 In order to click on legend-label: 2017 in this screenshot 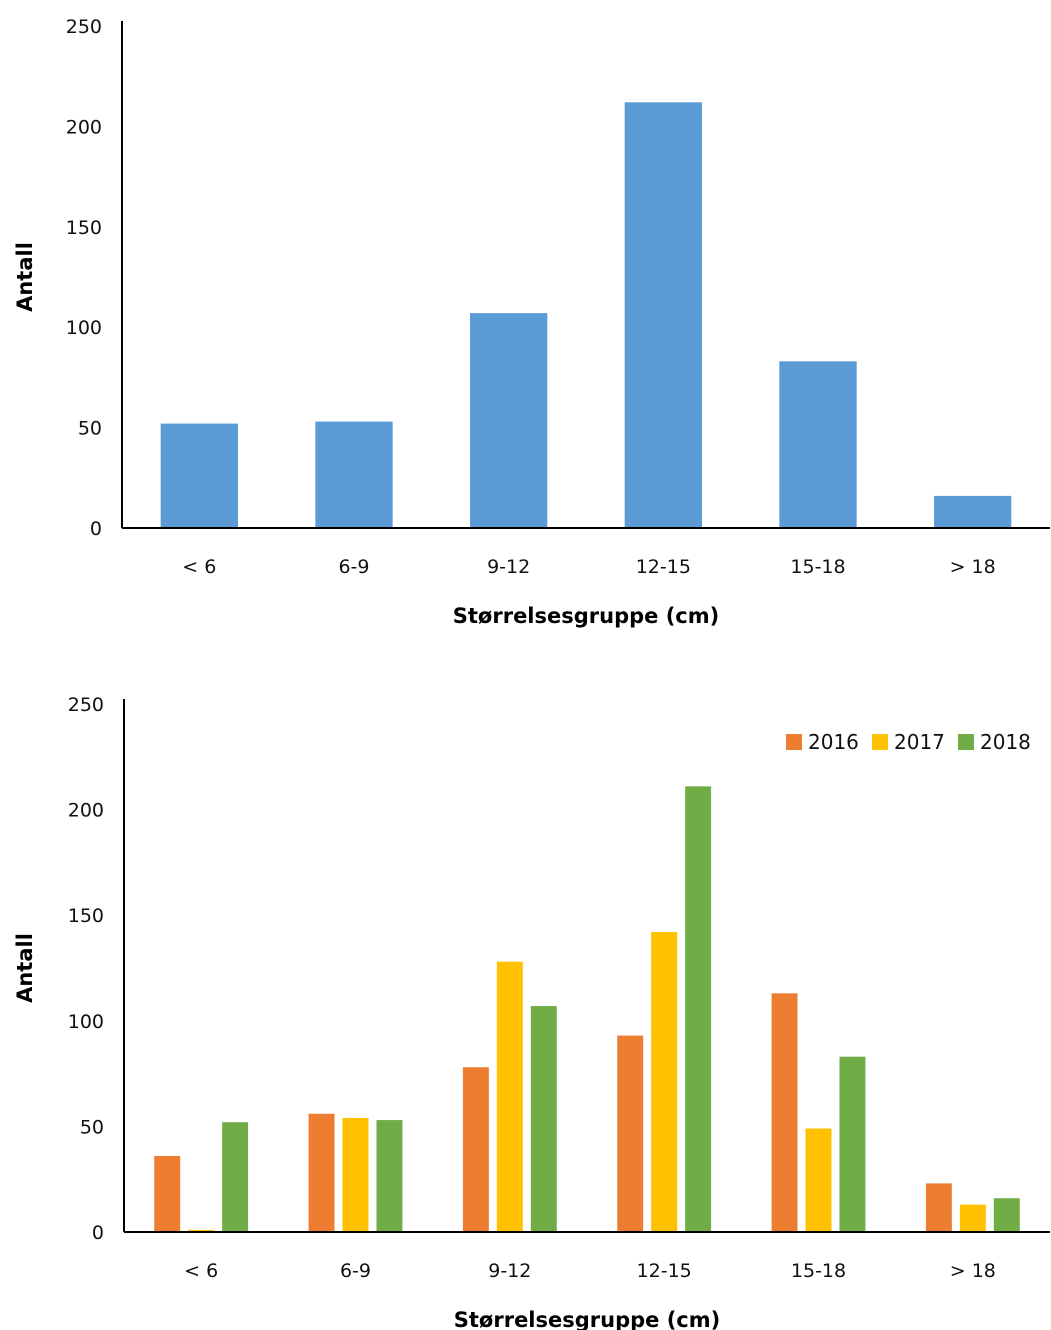, I will do `click(919, 742)`.